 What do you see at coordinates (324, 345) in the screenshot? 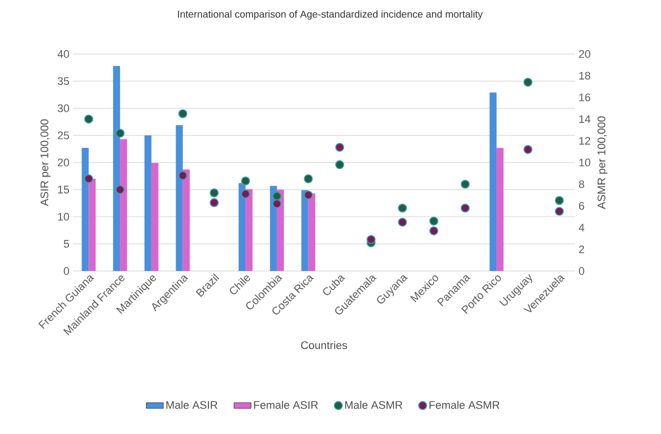
I see `x-axis-title: Countries` at bounding box center [324, 345].